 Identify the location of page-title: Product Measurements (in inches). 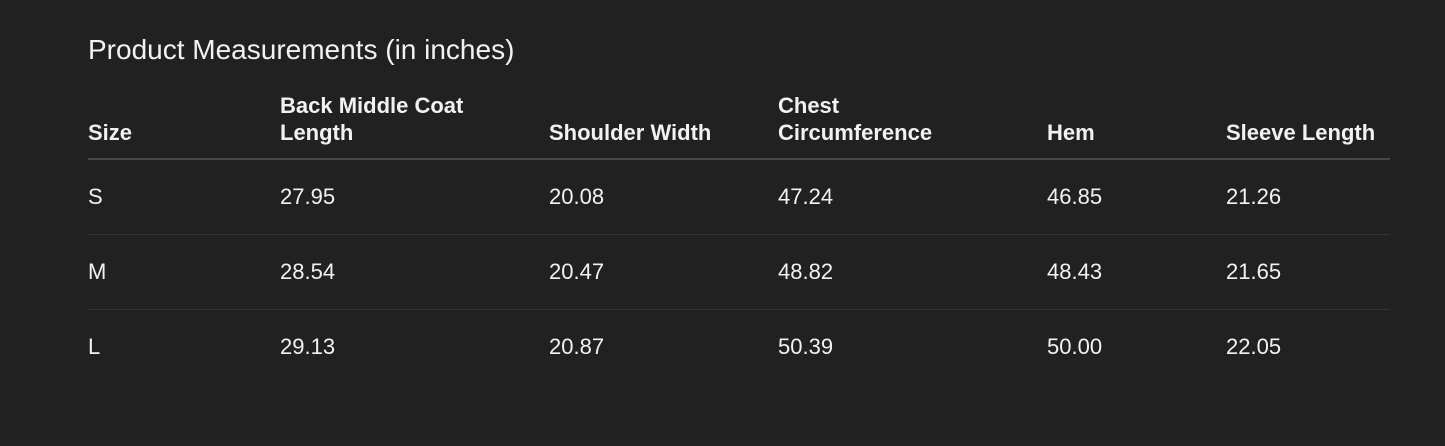
(301, 49).